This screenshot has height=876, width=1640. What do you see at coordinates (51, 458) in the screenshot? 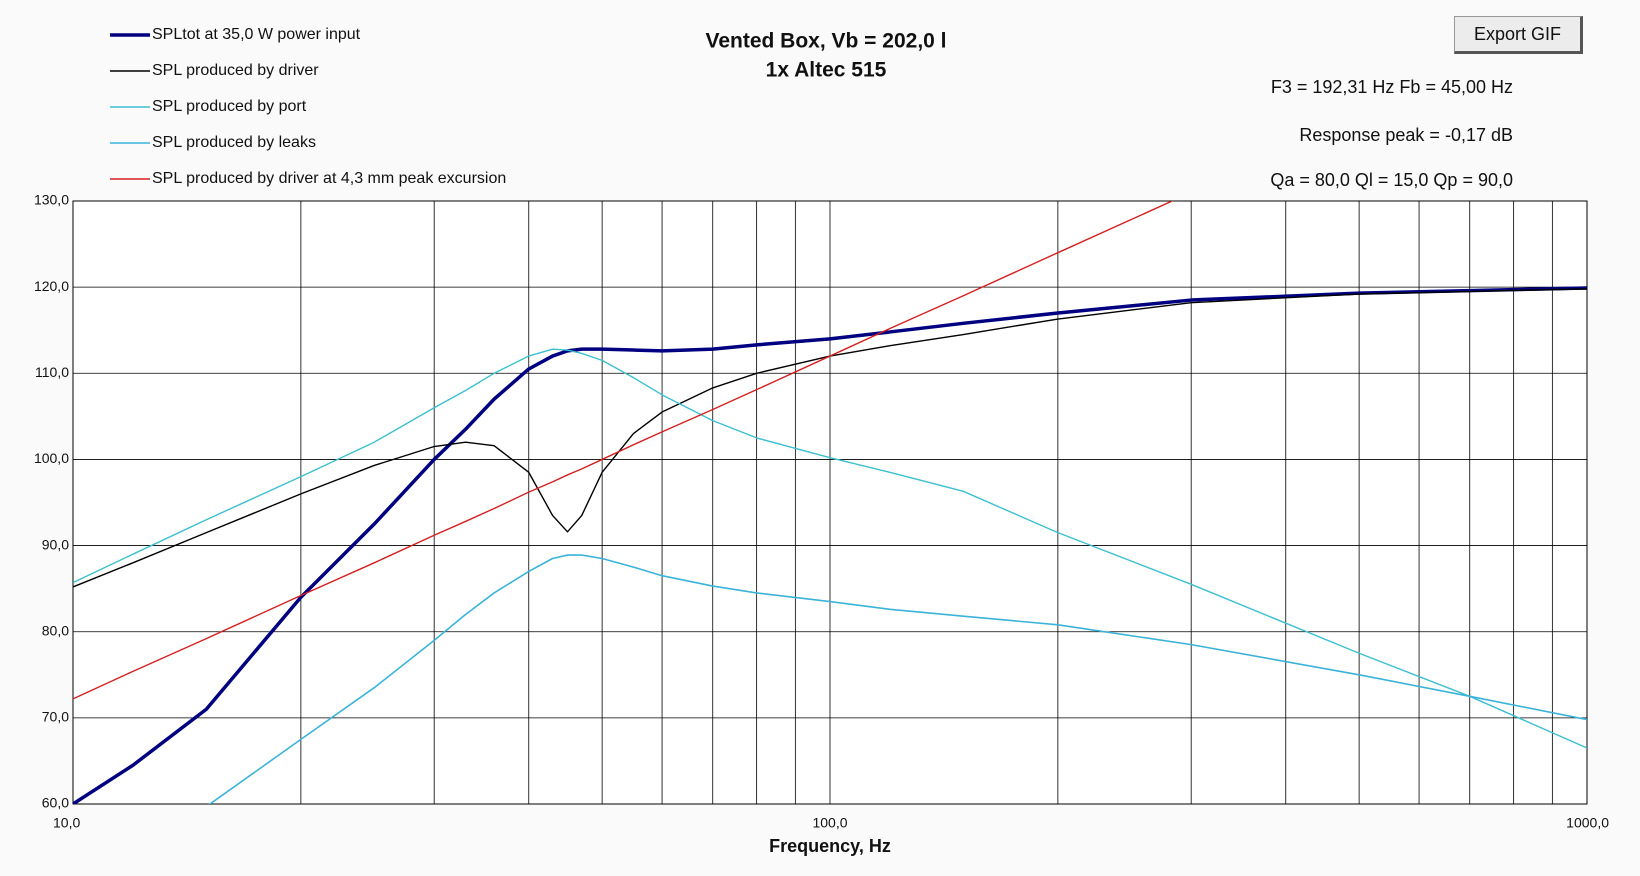
I see `y-tick-label: 100,0` at bounding box center [51, 458].